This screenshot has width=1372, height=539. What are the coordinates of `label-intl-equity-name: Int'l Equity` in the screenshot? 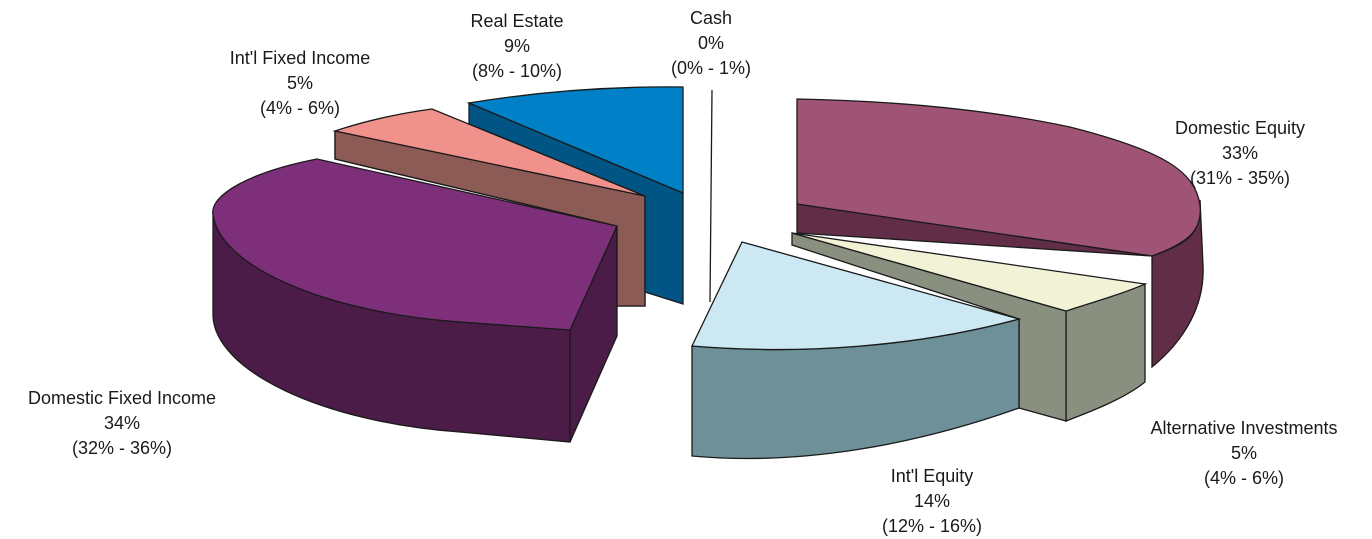 It's located at (932, 476).